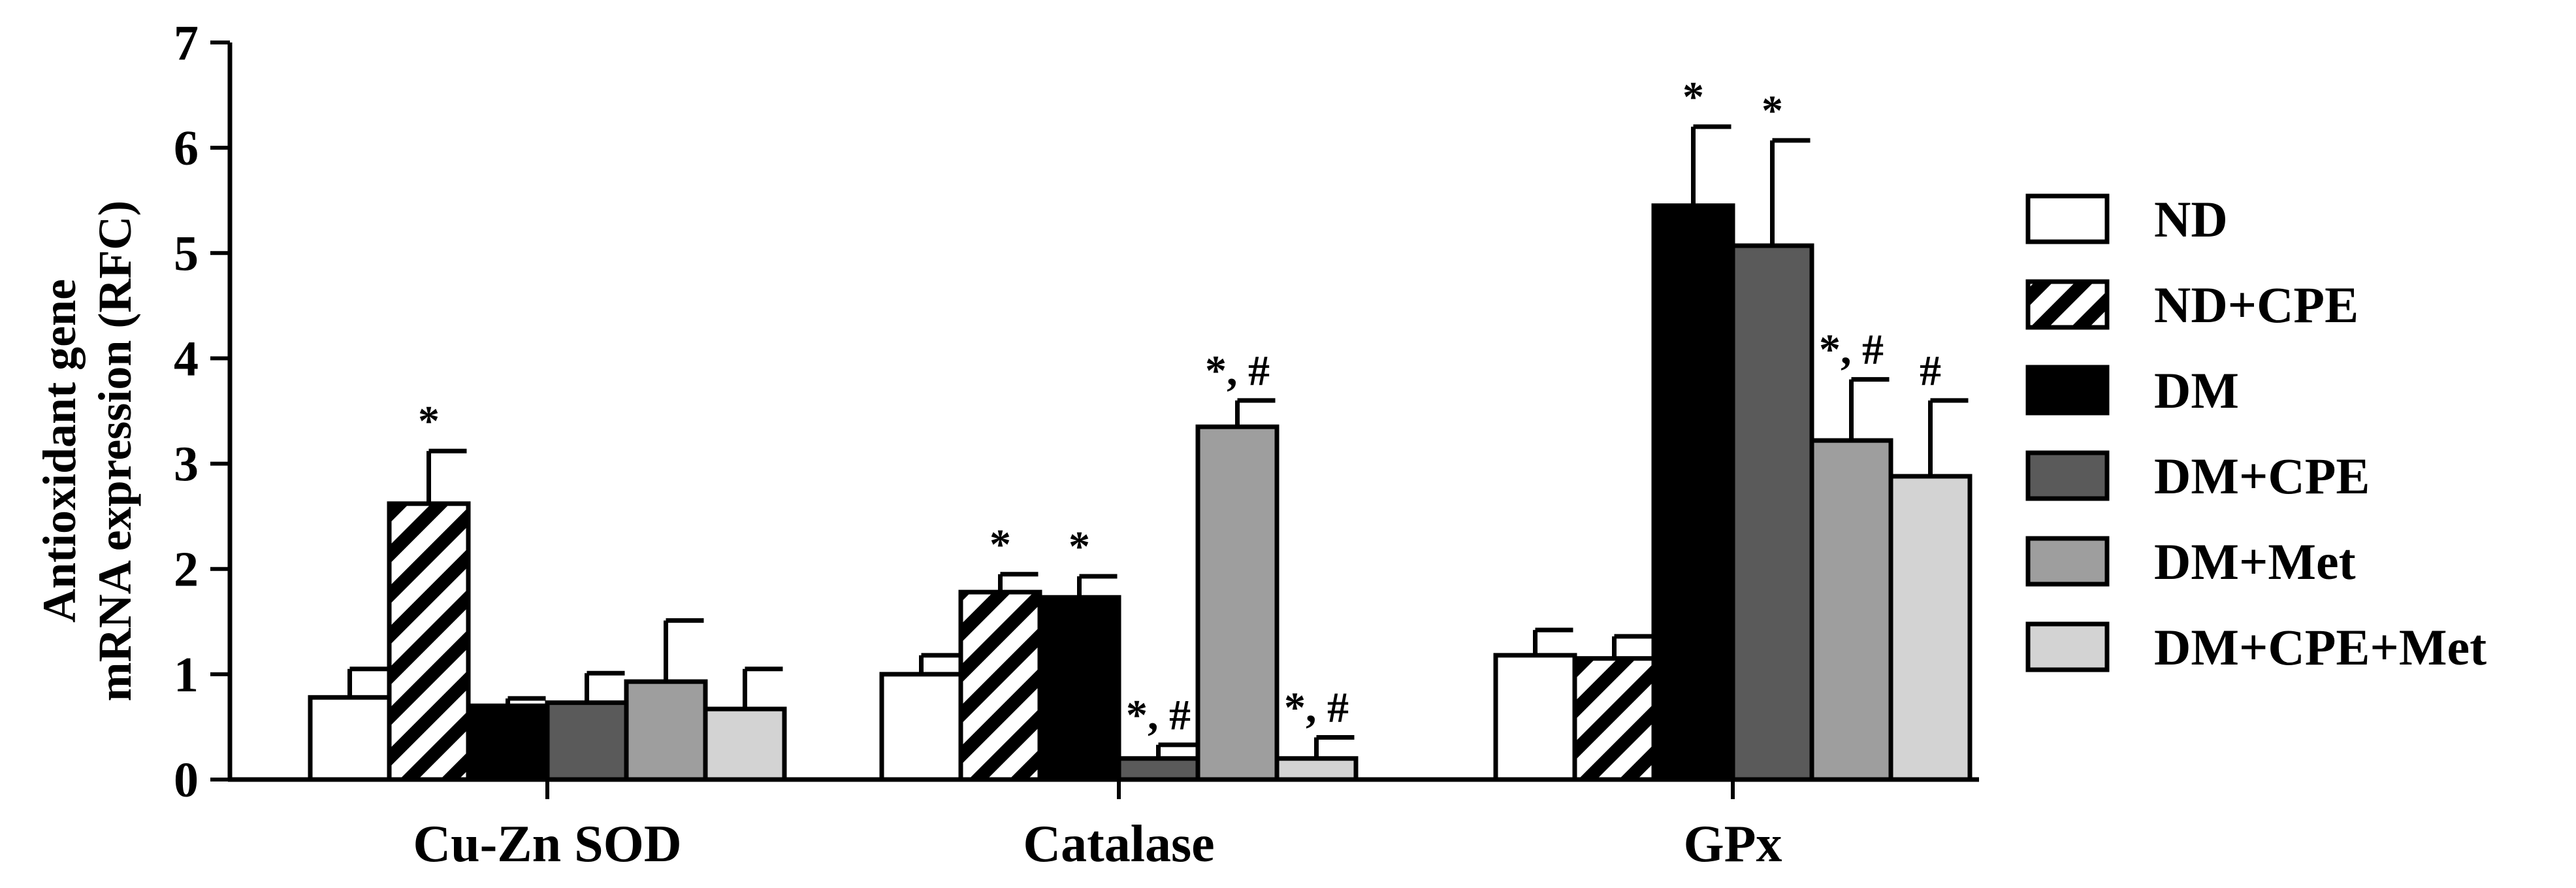 This screenshot has height=888, width=2576. What do you see at coordinates (2196, 390) in the screenshot?
I see `legend-label: DM` at bounding box center [2196, 390].